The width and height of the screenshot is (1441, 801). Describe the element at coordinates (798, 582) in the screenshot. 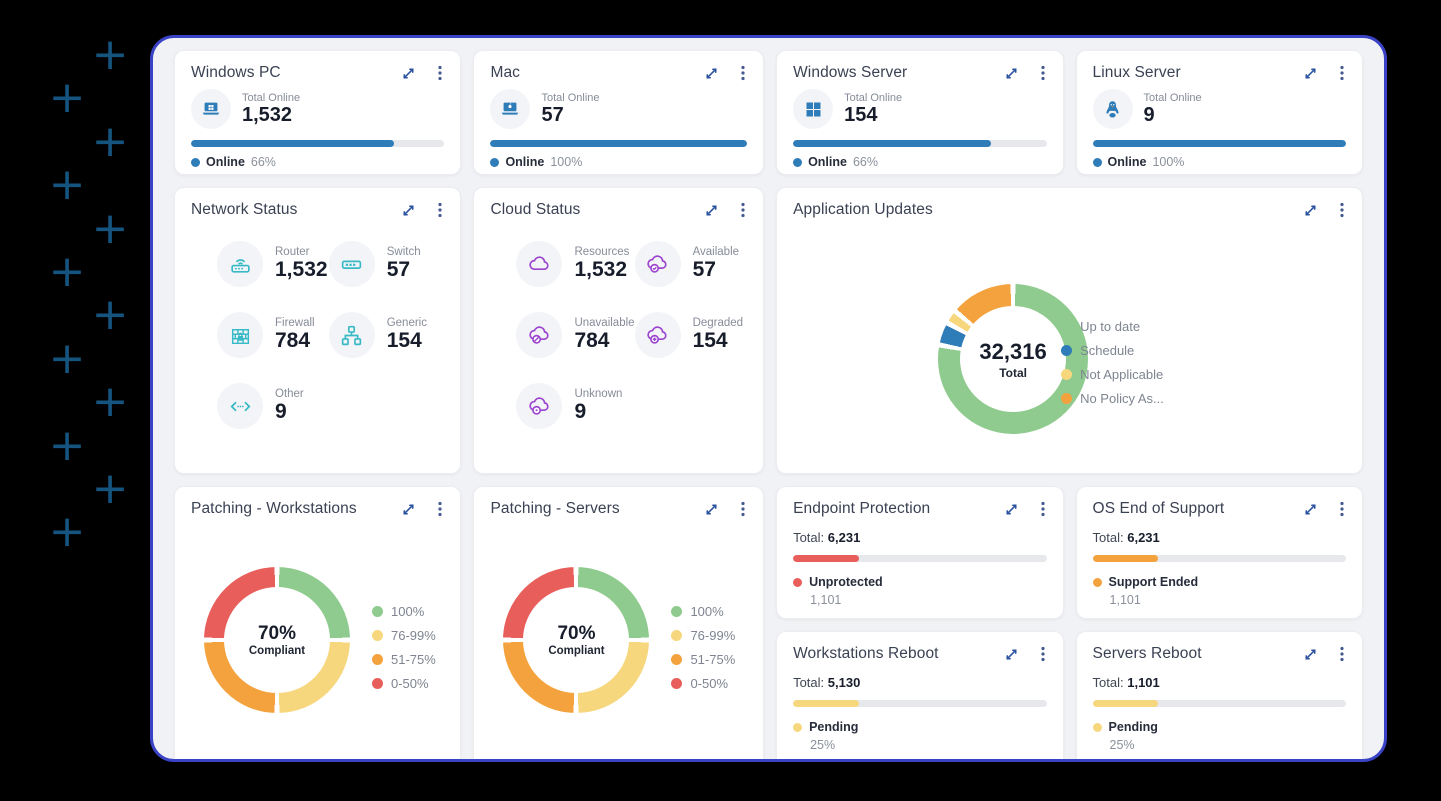

I see `status-dot` at that location.